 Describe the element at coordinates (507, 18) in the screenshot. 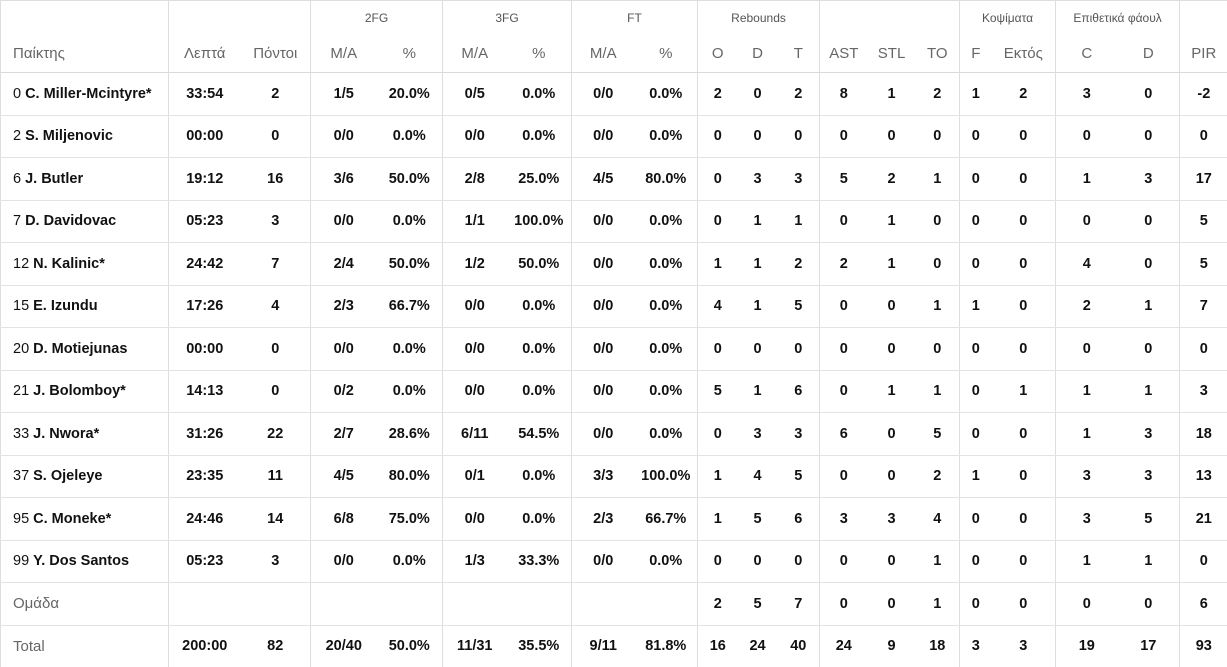

I see `group-threefg: 3FG` at that location.